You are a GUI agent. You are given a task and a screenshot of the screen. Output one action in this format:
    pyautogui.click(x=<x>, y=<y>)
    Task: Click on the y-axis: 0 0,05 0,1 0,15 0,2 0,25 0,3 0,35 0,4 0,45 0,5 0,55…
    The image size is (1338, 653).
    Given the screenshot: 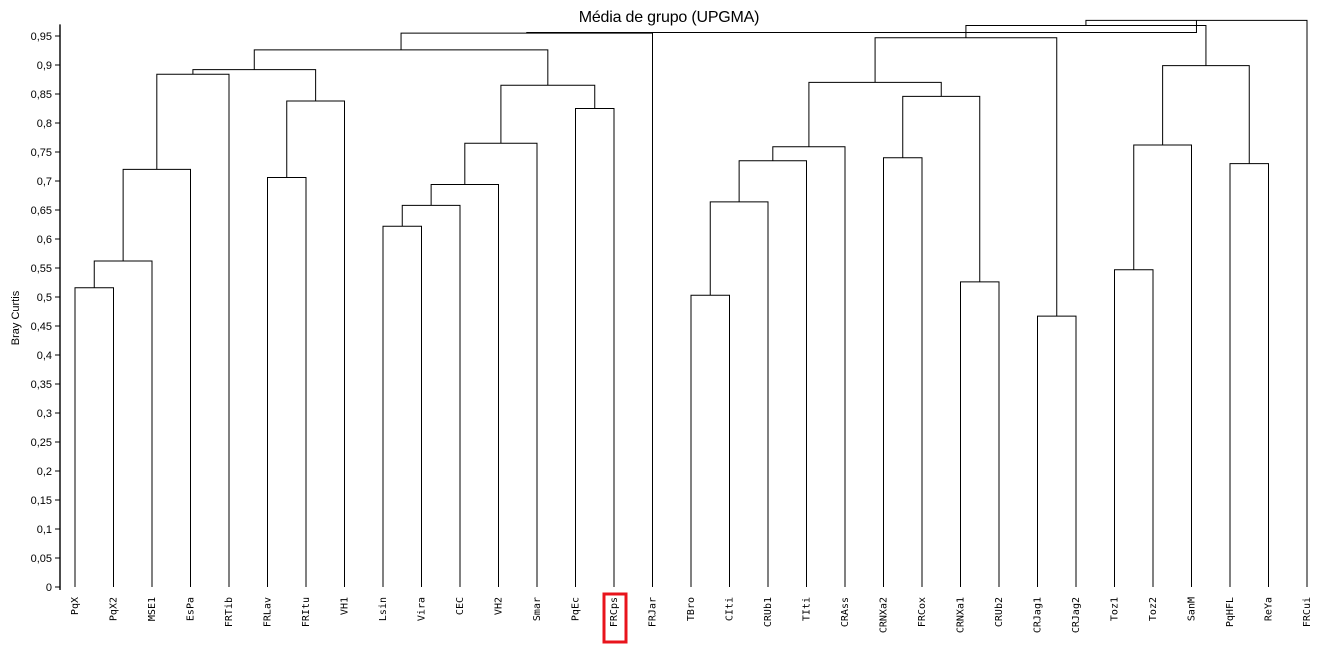 What is the action you would take?
    pyautogui.click(x=46, y=309)
    